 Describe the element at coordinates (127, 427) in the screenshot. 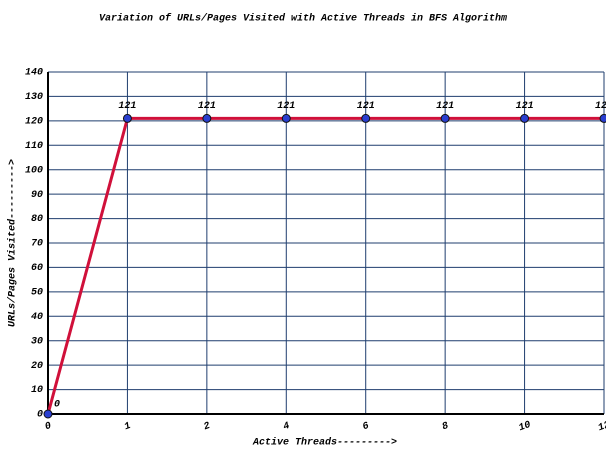

I see `x-tick-label: 1` at that location.